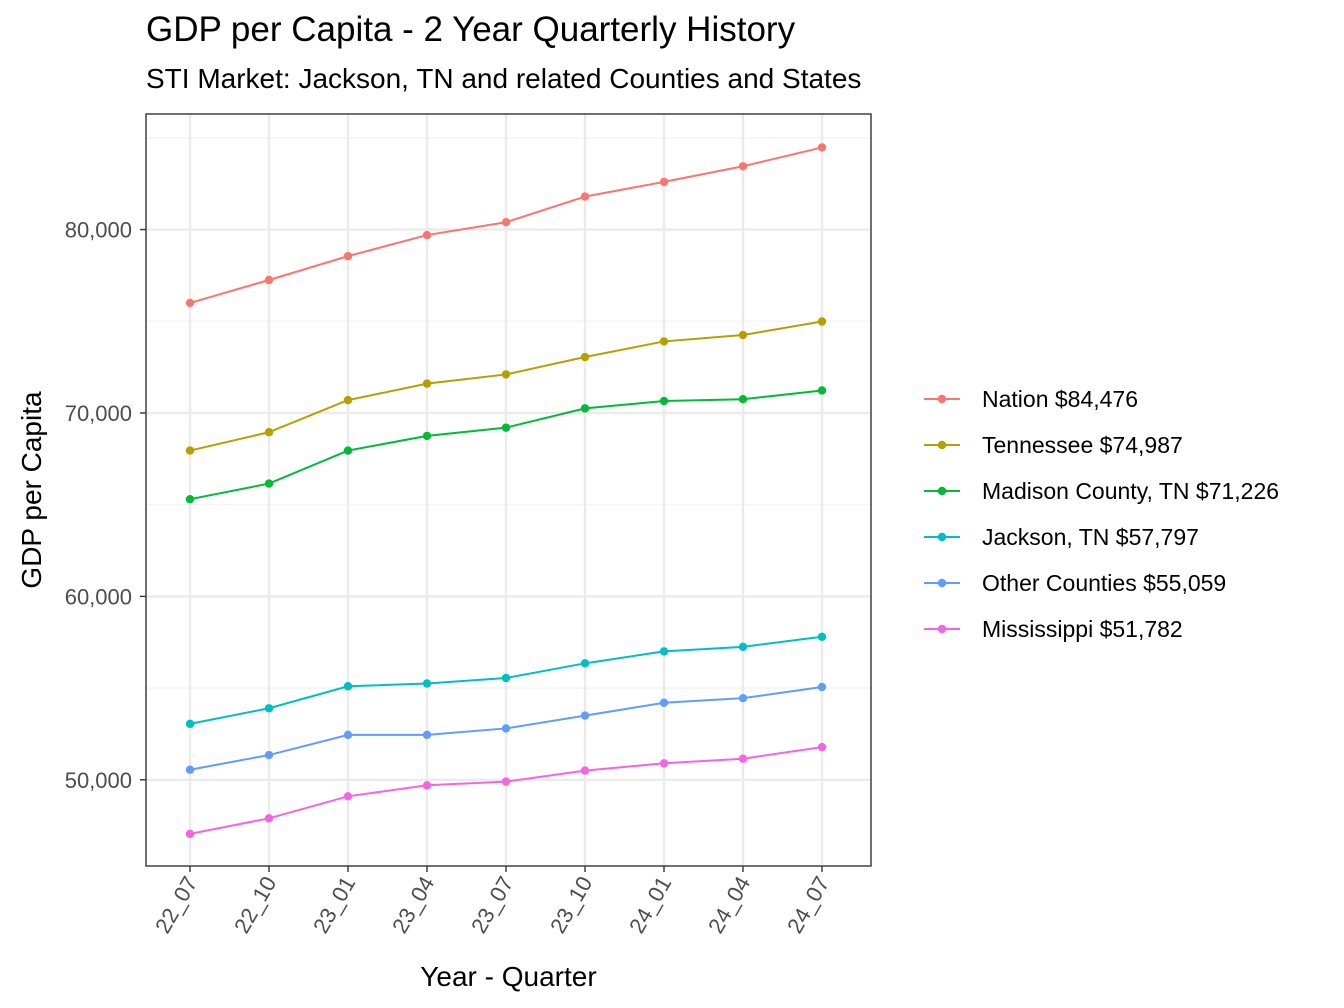  I want to click on x-axis-title: Year - Quarter, so click(508, 976).